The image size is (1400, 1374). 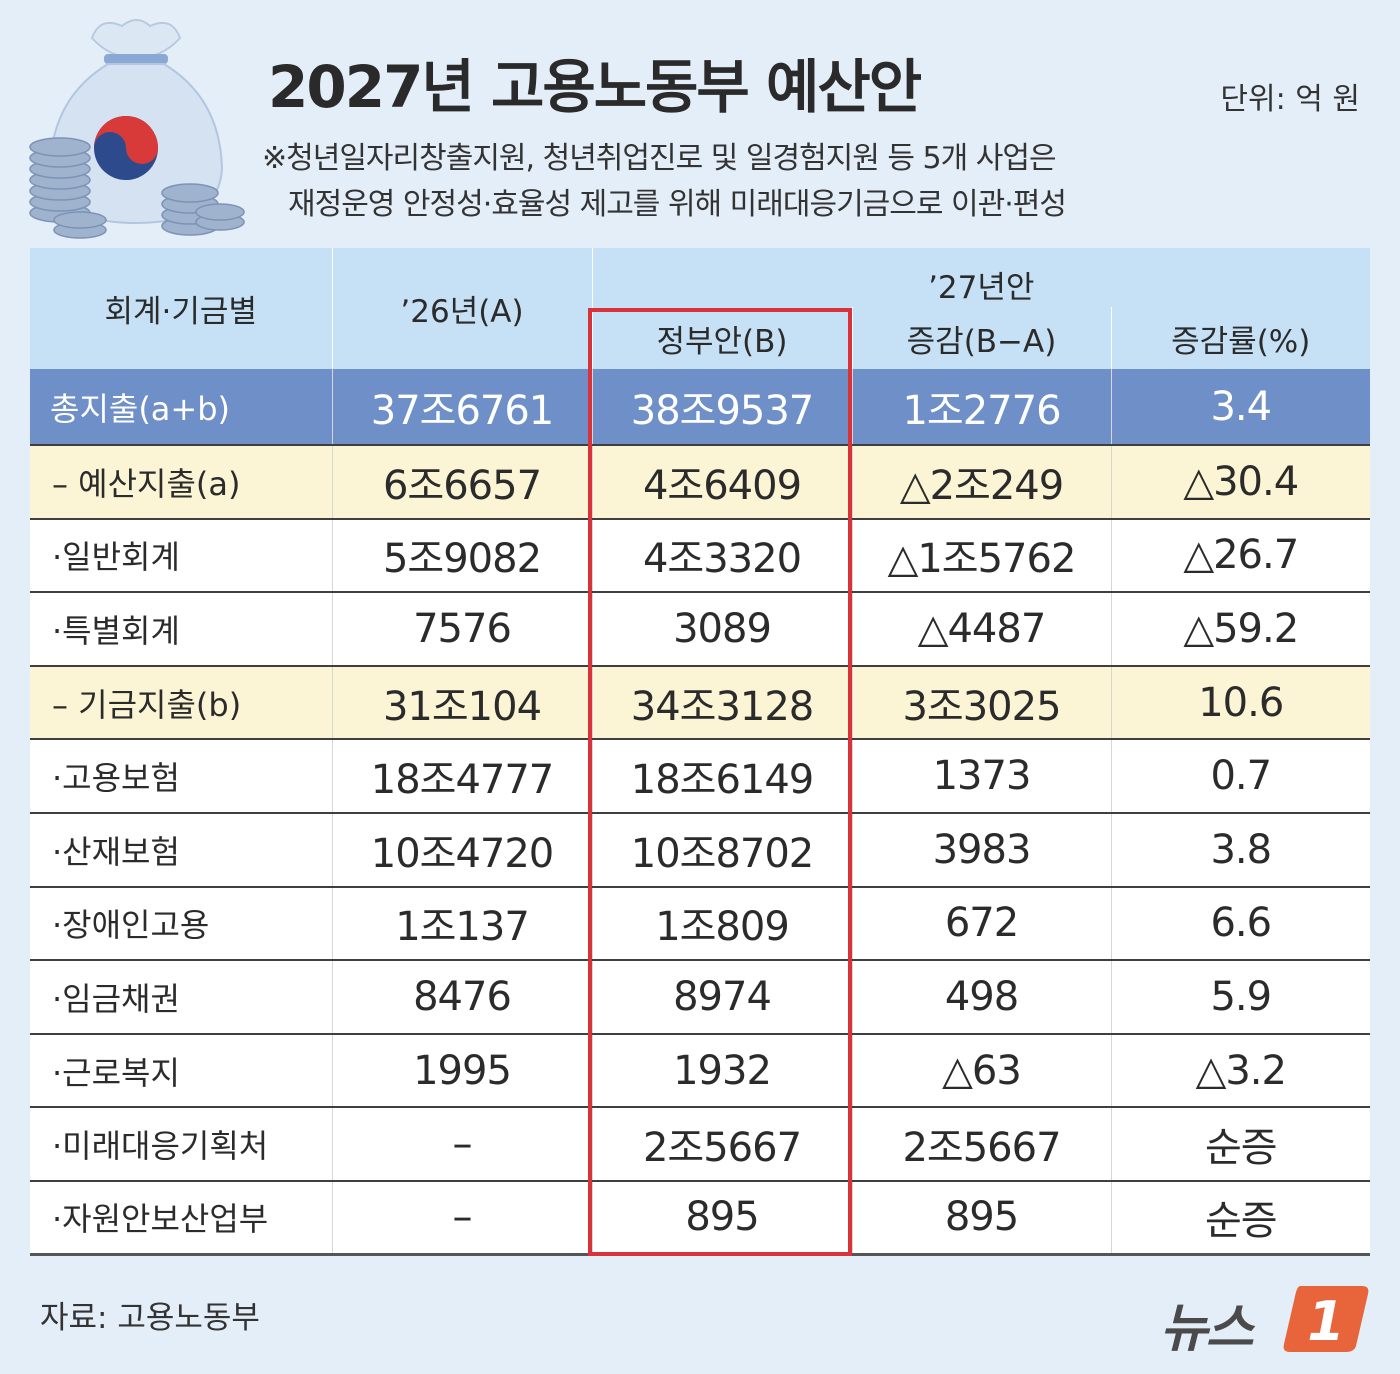 I want to click on cell-difference: 2조5667, so click(x=981, y=1144).